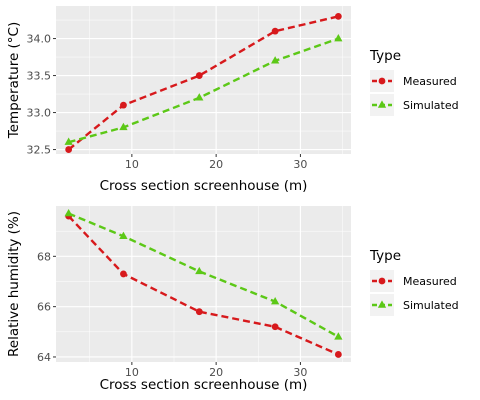  What do you see at coordinates (39, 113) in the screenshot?
I see `y-tick-label: 33.0` at bounding box center [39, 113].